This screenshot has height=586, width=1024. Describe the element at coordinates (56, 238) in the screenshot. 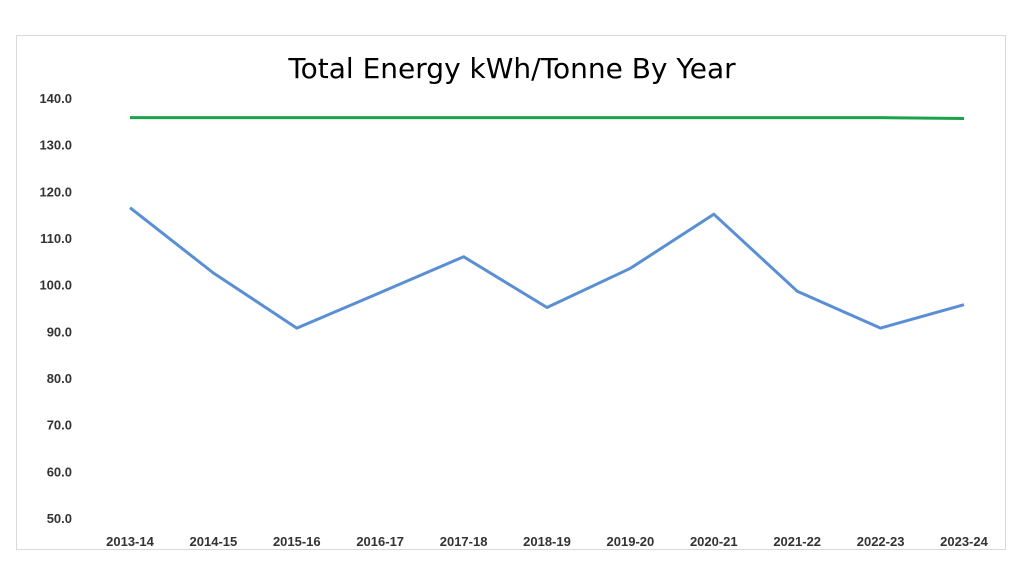

I see `y-tick-label: 110.0` at that location.